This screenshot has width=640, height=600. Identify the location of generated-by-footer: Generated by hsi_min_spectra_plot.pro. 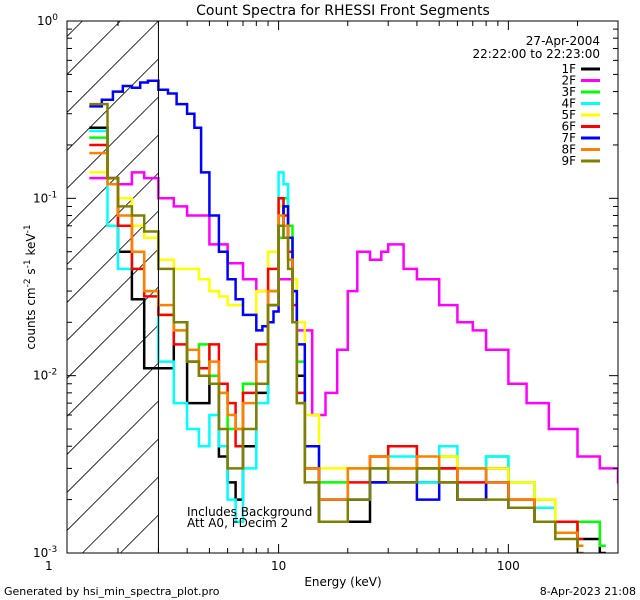
(112, 591).